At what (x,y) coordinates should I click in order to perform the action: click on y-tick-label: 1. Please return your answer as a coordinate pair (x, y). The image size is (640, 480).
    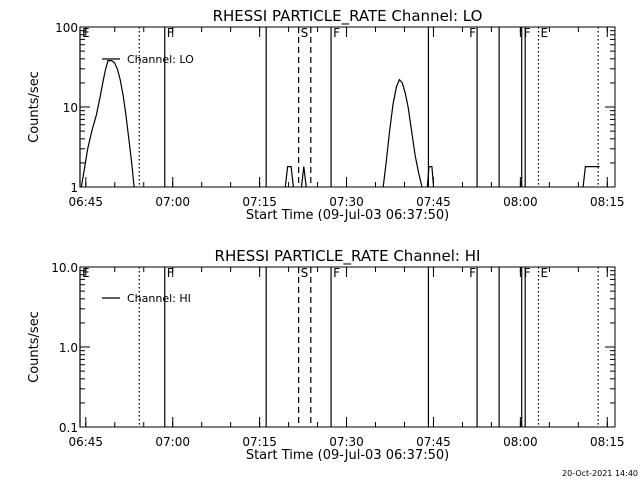
    Looking at the image, I should click on (74, 188).